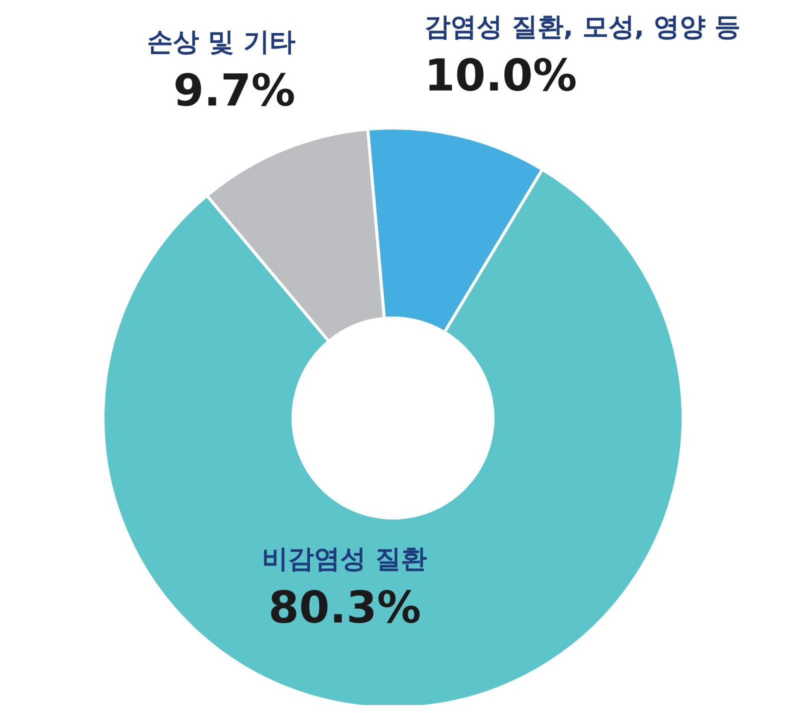 The image size is (810, 713). Describe the element at coordinates (582, 27) in the screenshot. I see `slice-label: 감염성 질환, 모성, 영양 등` at that location.